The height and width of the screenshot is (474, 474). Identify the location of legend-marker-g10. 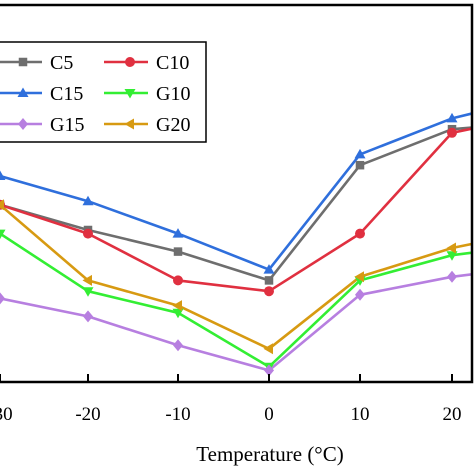
(130, 94).